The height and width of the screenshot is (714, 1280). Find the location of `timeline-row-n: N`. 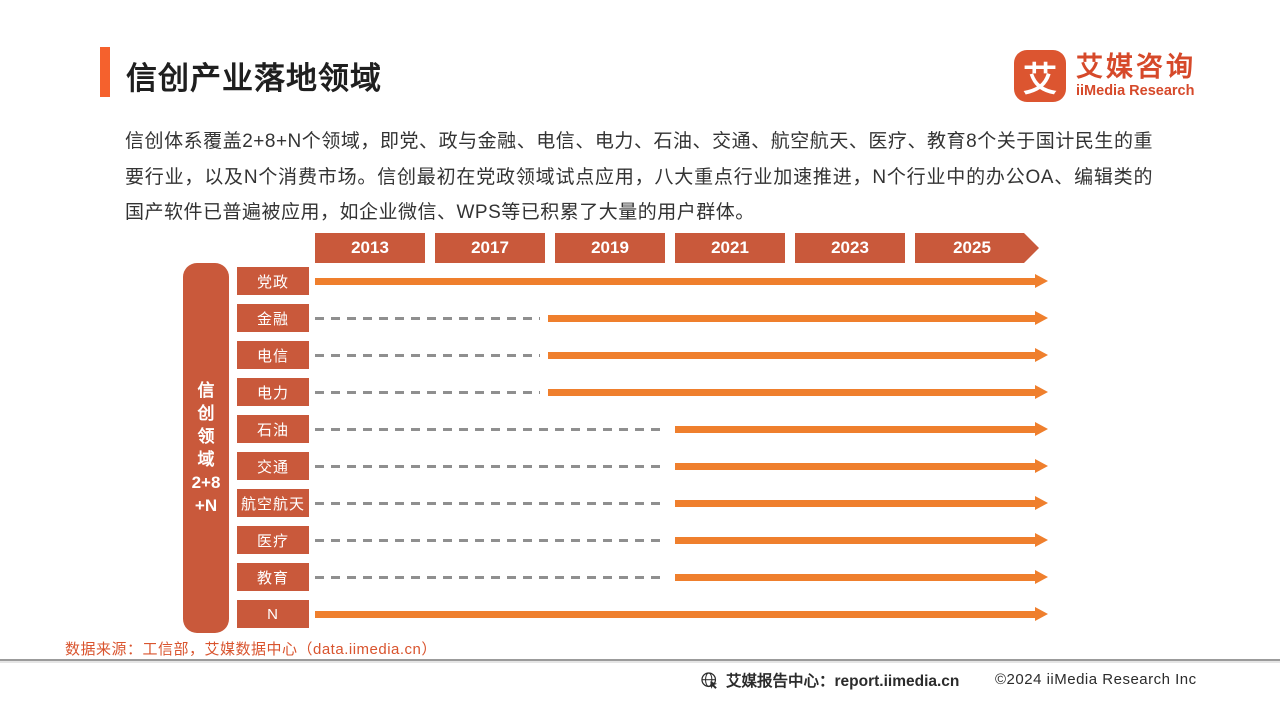

timeline-row-n: N is located at coordinates (652, 614).